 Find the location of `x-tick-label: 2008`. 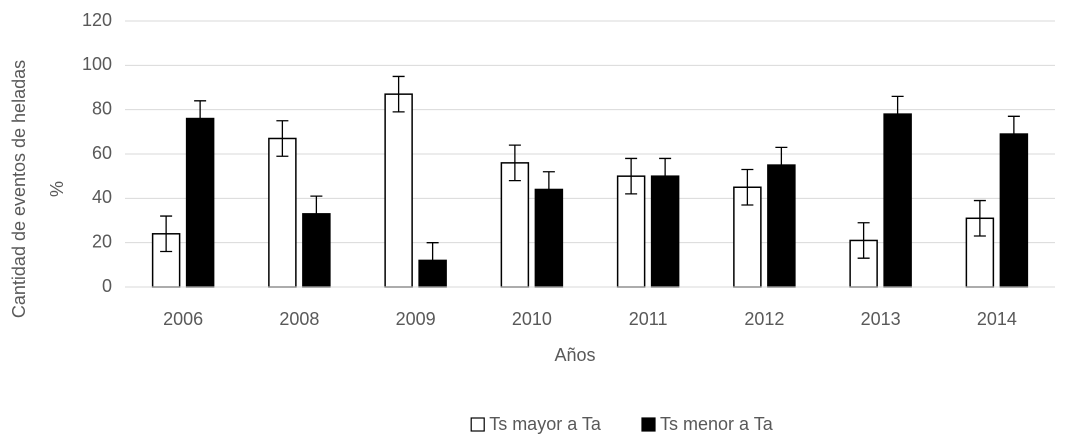

x-tick-label: 2008 is located at coordinates (299, 319).